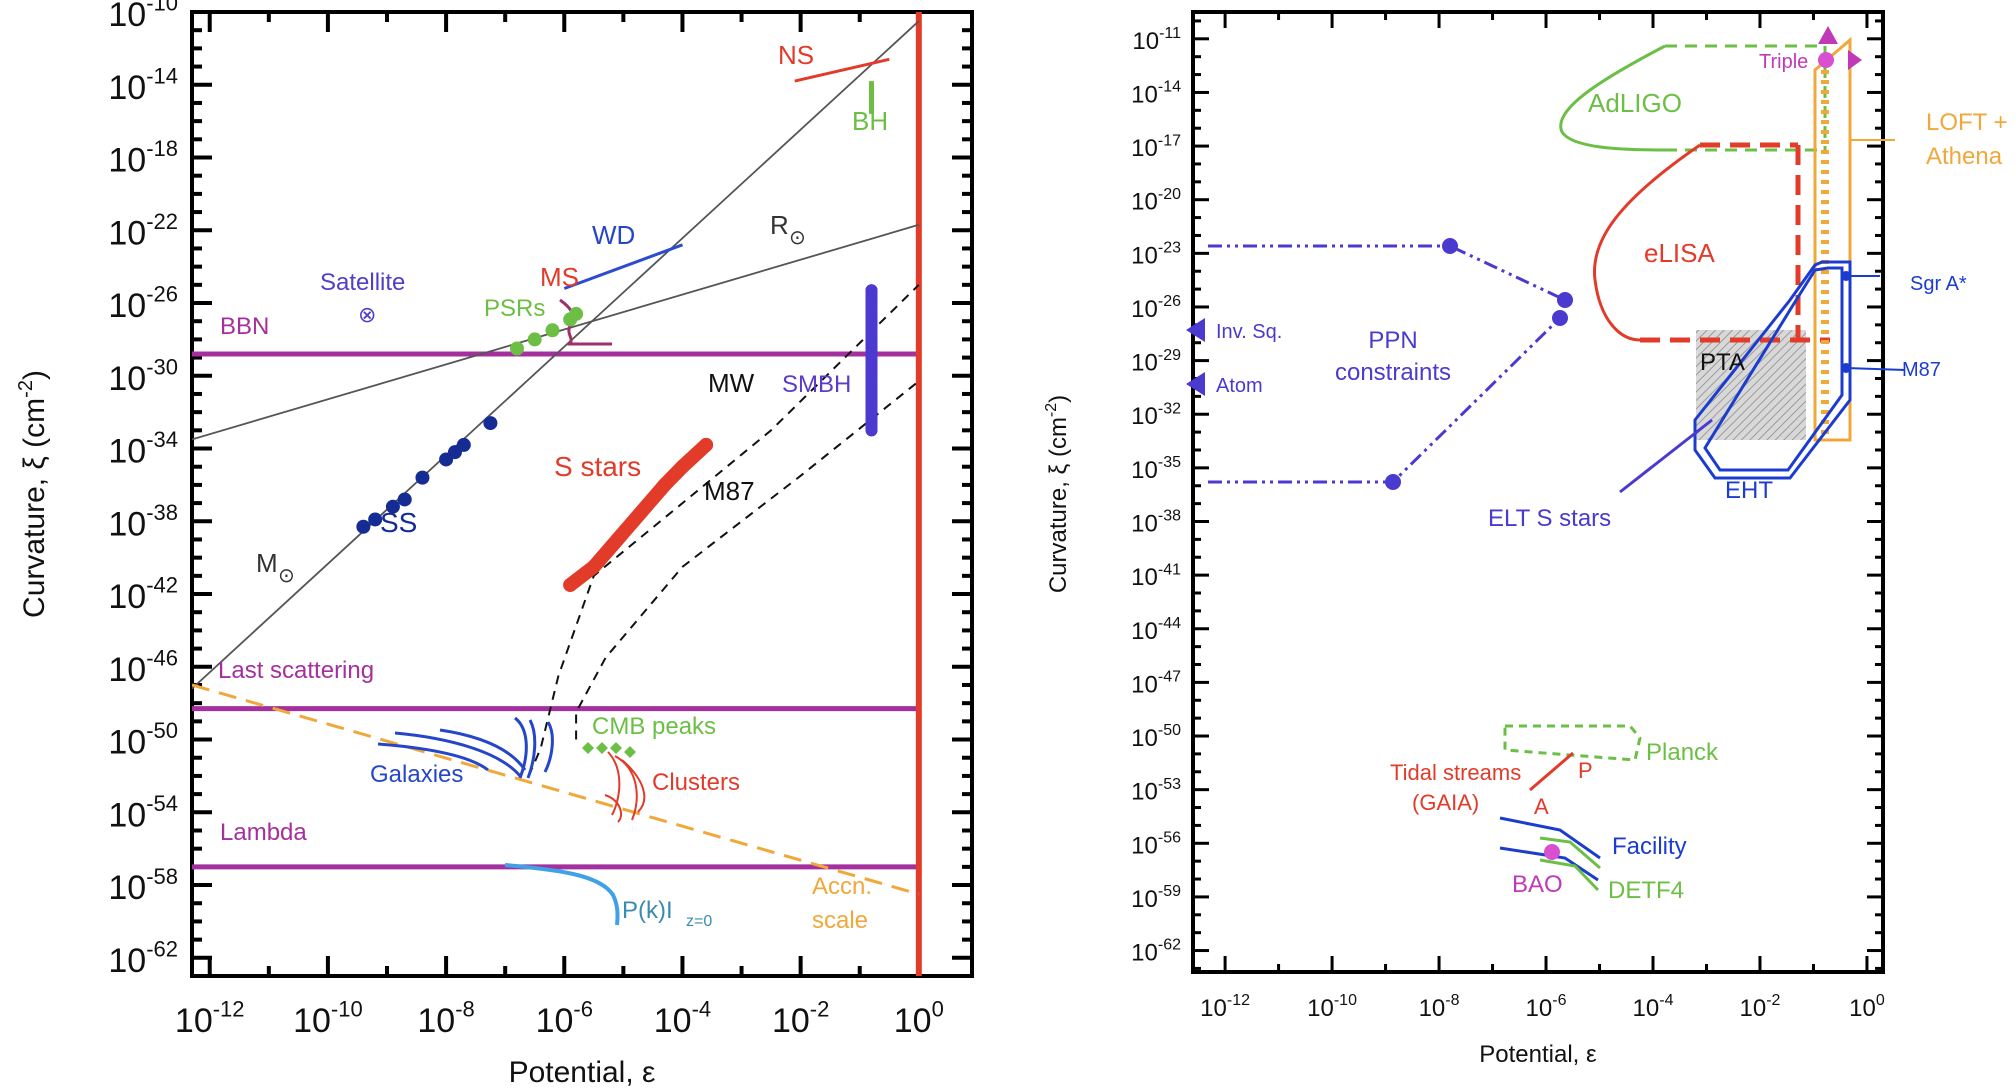 This screenshot has height=1092, width=2016. I want to click on label-psrs: PSRs, so click(514, 308).